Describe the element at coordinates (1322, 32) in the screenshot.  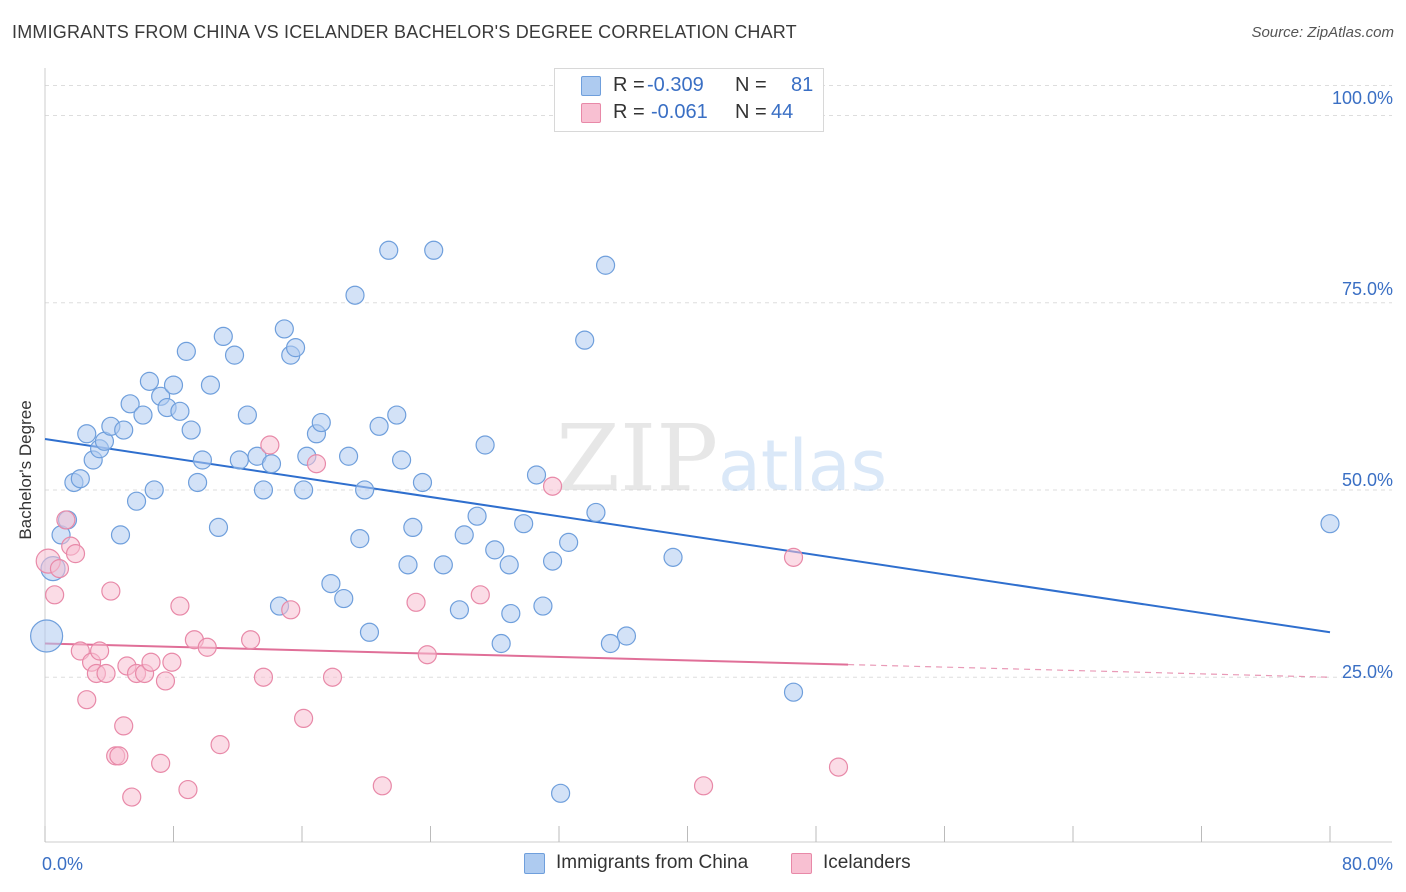
I see `source-label: Source: ZipAtlas.com` at that location.